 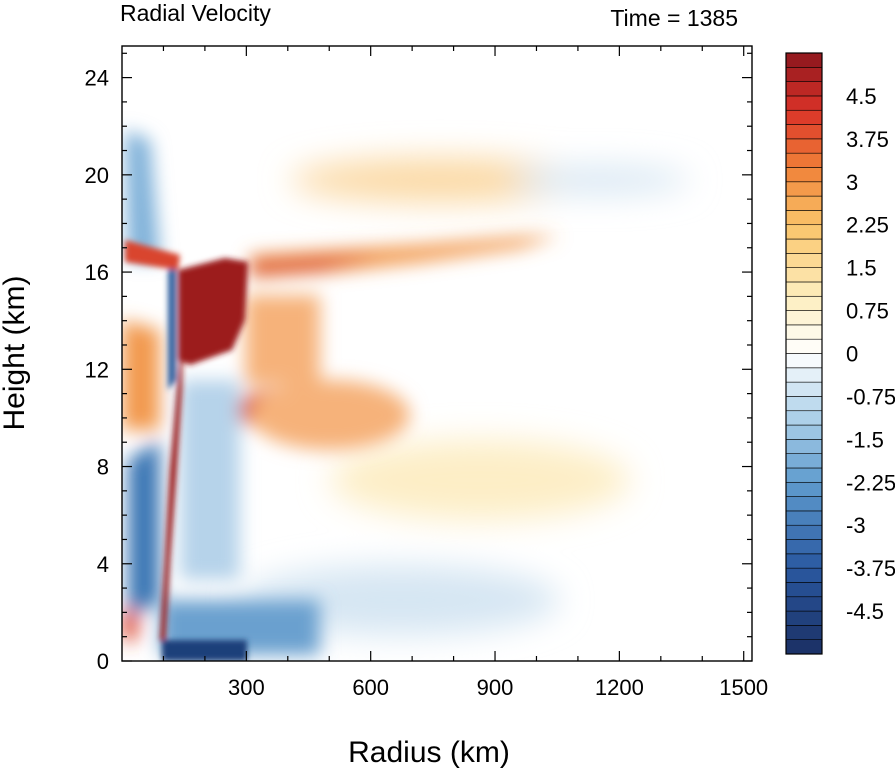 I want to click on y-tick-label: 8, so click(x=103, y=467).